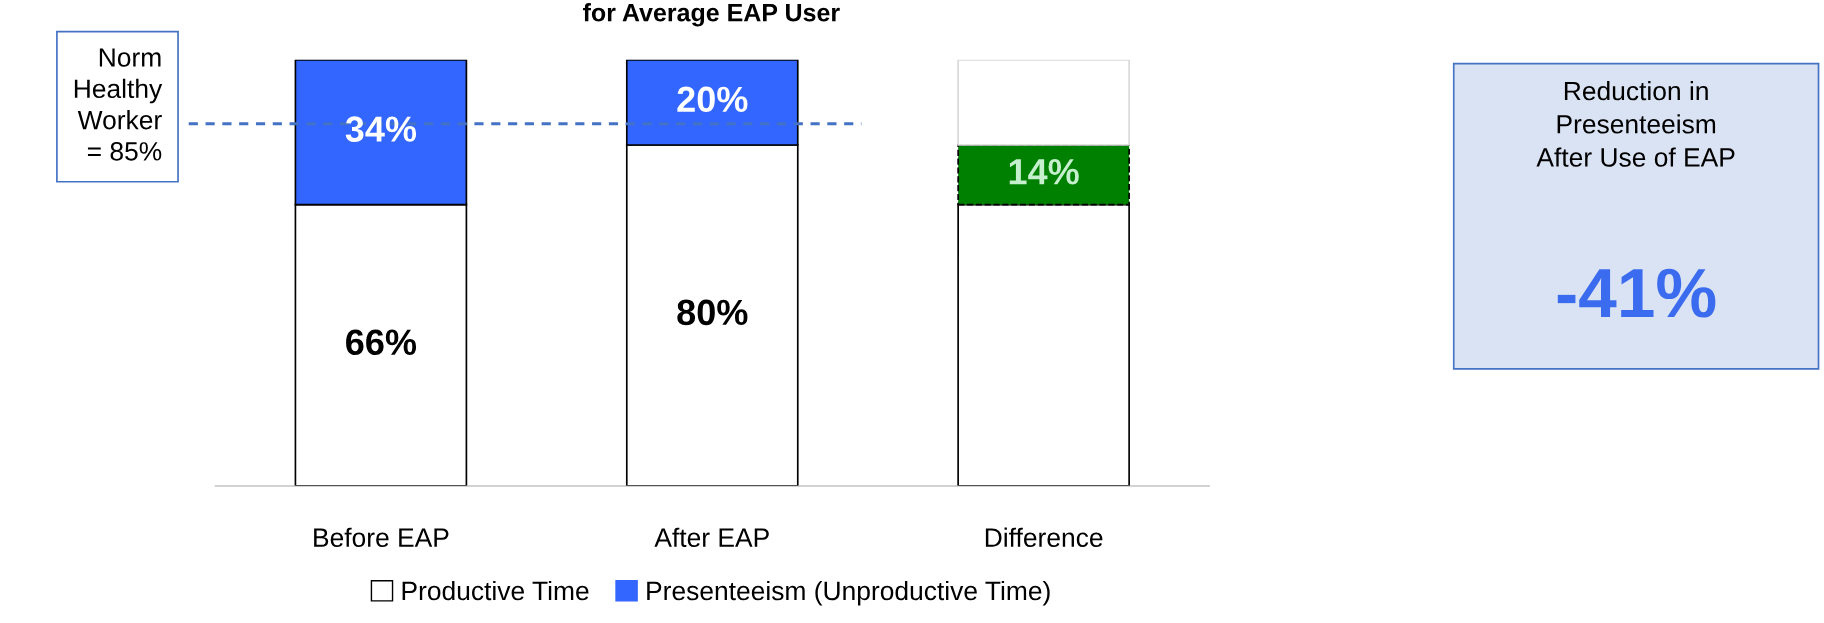  Describe the element at coordinates (712, 99) in the screenshot. I see `data-label: 20%` at that location.